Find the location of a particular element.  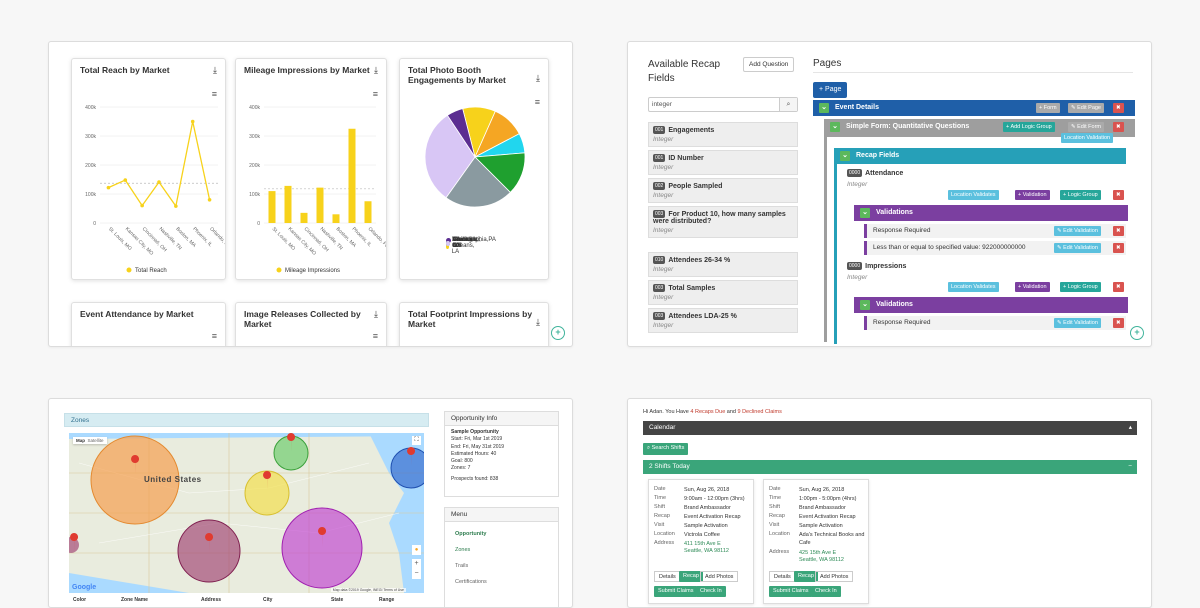

search-icon: ⌕ is located at coordinates (788, 104).